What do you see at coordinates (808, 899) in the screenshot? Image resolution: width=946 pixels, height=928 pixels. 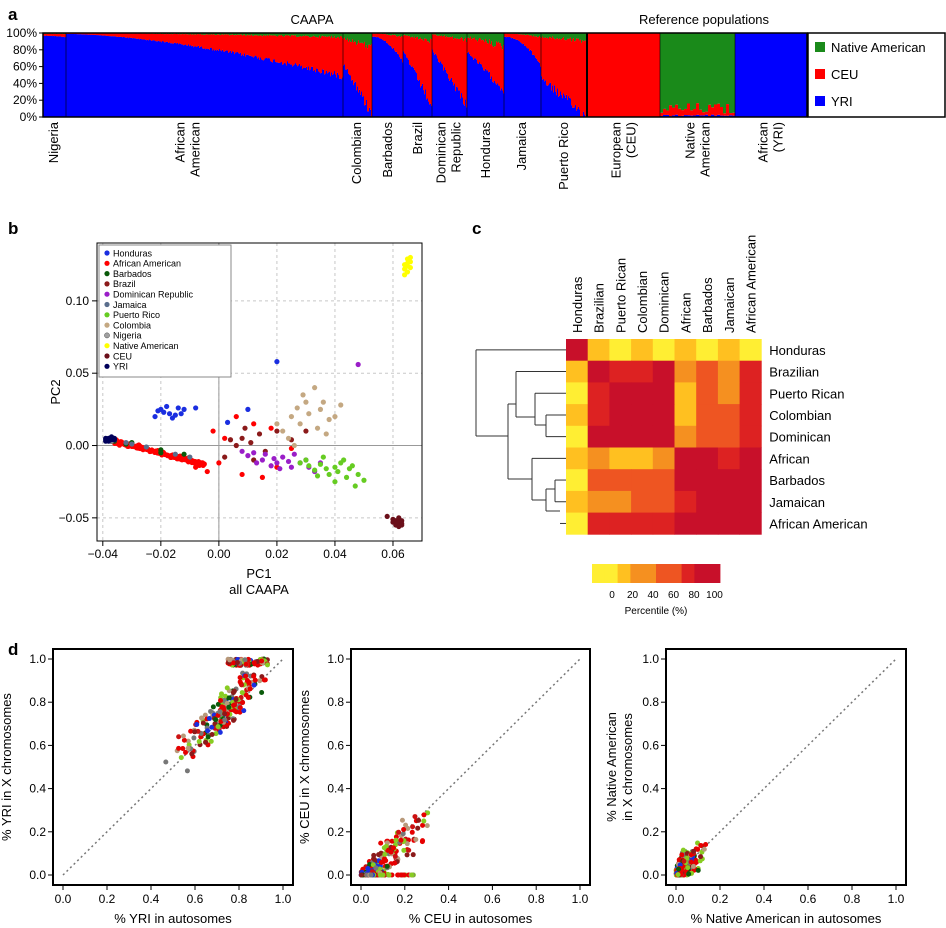 I see `x-tick-label: 0.6` at bounding box center [808, 899].